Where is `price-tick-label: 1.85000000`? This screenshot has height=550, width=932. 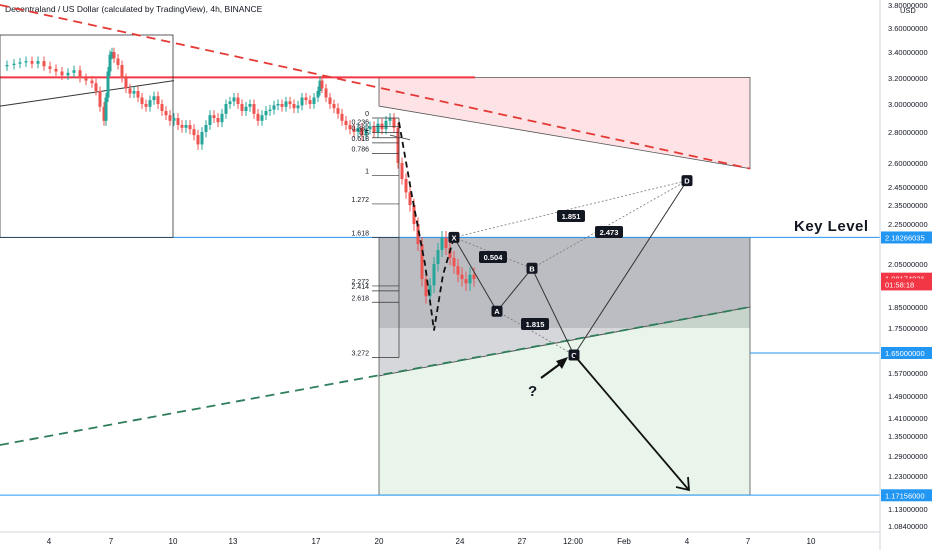 price-tick-label: 1.85000000 is located at coordinates (908, 307).